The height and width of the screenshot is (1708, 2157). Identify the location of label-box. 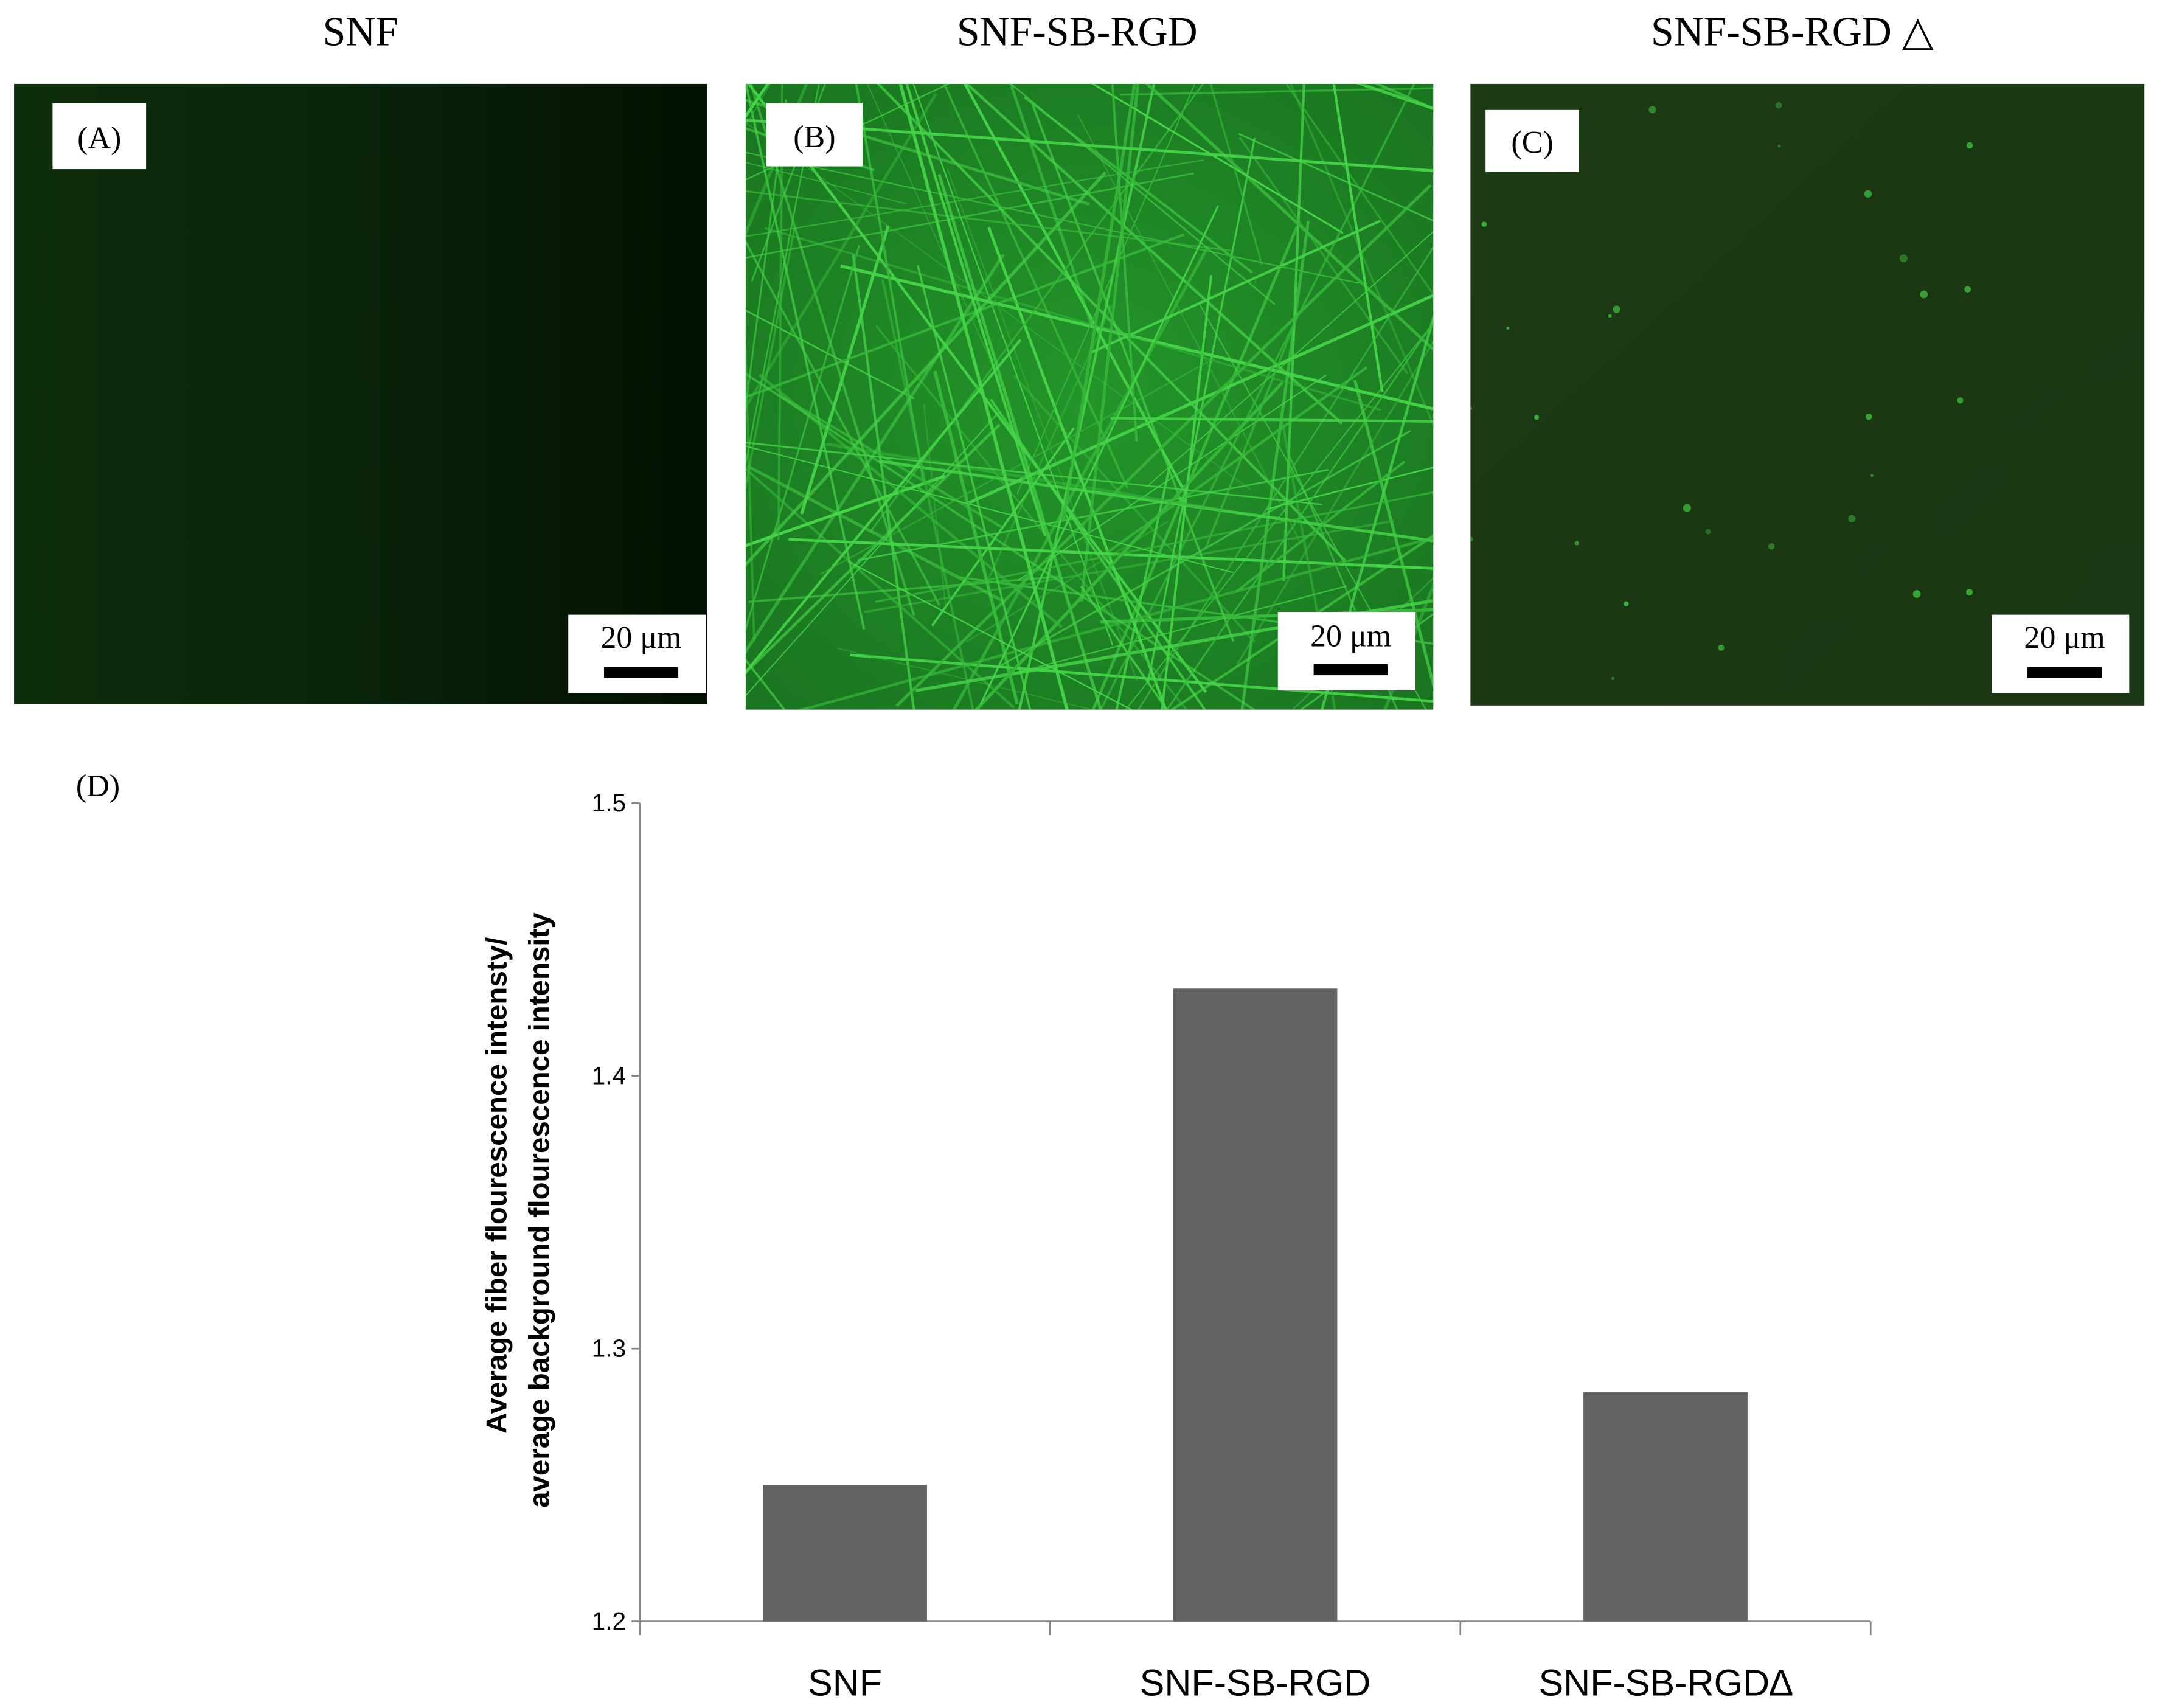
(814, 135).